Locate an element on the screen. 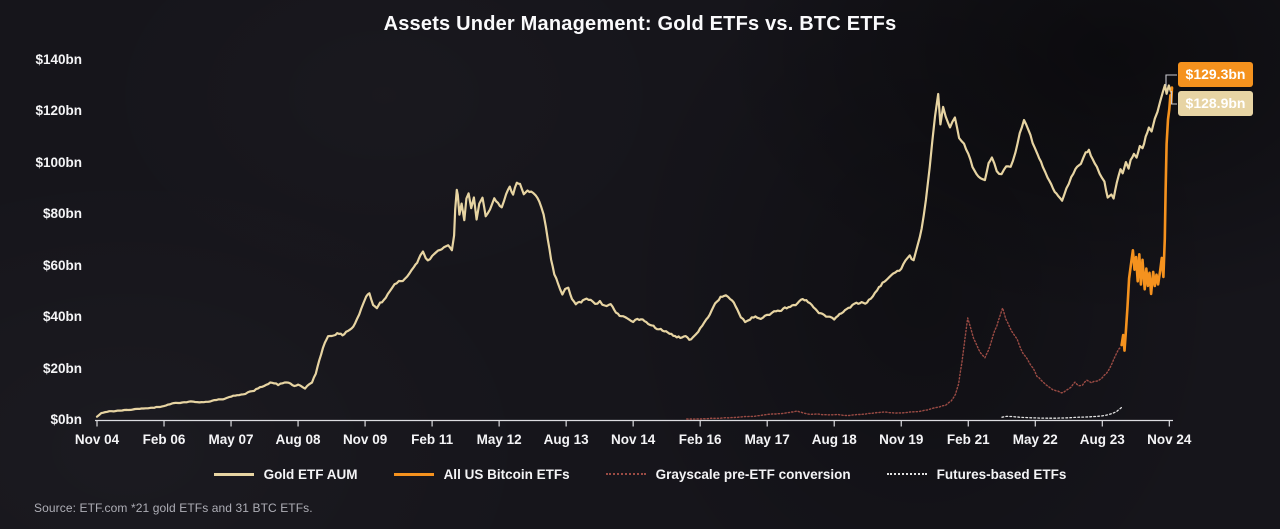 This screenshot has width=1280, height=529. x-tick-label-3: Aug 08 is located at coordinates (298, 439).